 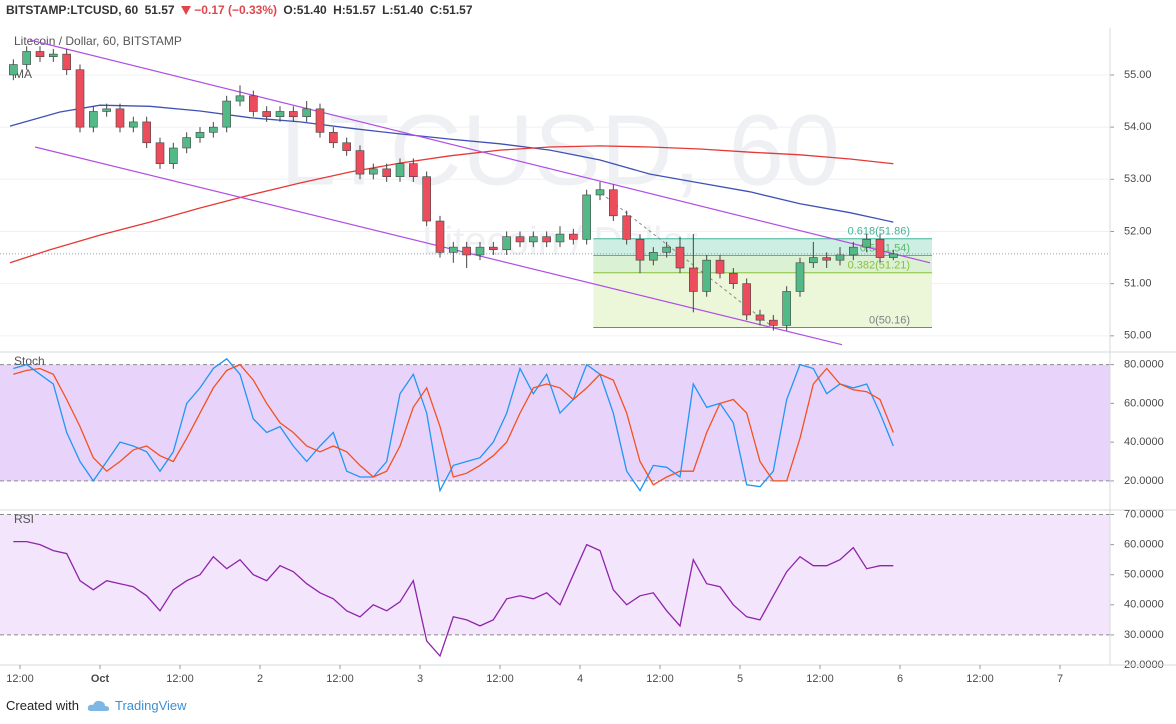 What do you see at coordinates (24, 519) in the screenshot?
I see `panel-title: RSI` at bounding box center [24, 519].